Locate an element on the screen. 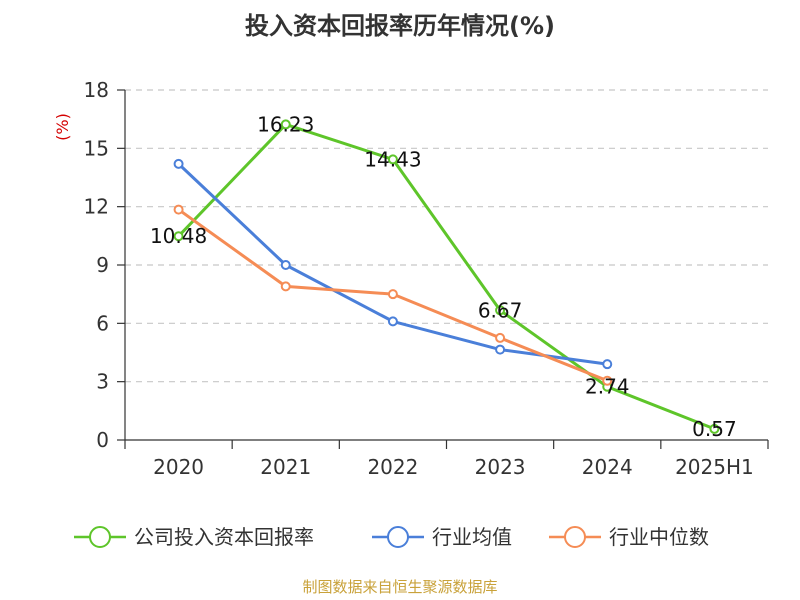 This screenshot has width=800, height=600. legend-item: 公司投入资本回报率 is located at coordinates (194, 537).